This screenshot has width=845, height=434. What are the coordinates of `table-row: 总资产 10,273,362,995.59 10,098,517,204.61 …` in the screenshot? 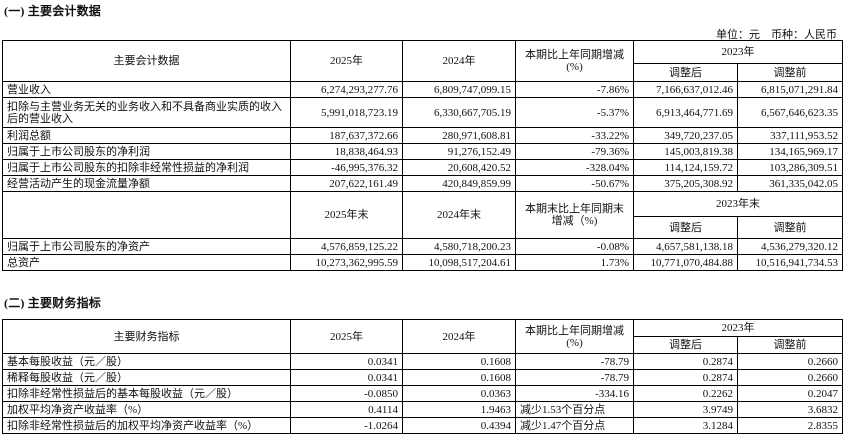 It's located at (422, 262).